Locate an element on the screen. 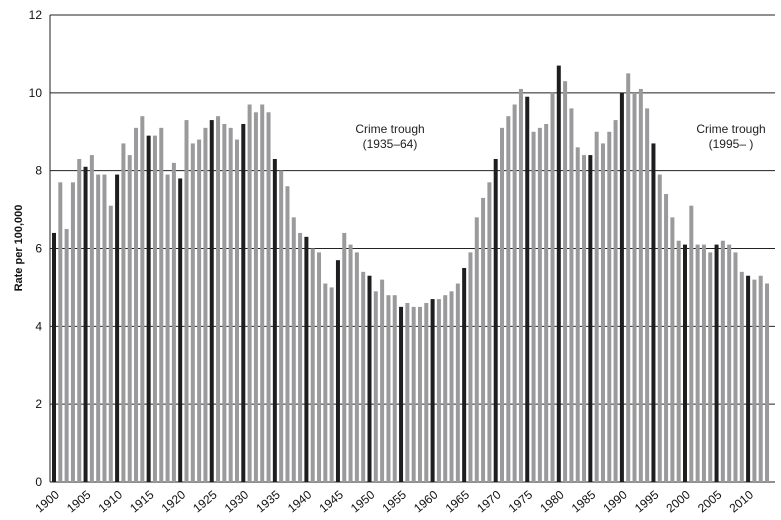 The height and width of the screenshot is (520, 781). bar-1903 is located at coordinates (72, 332).